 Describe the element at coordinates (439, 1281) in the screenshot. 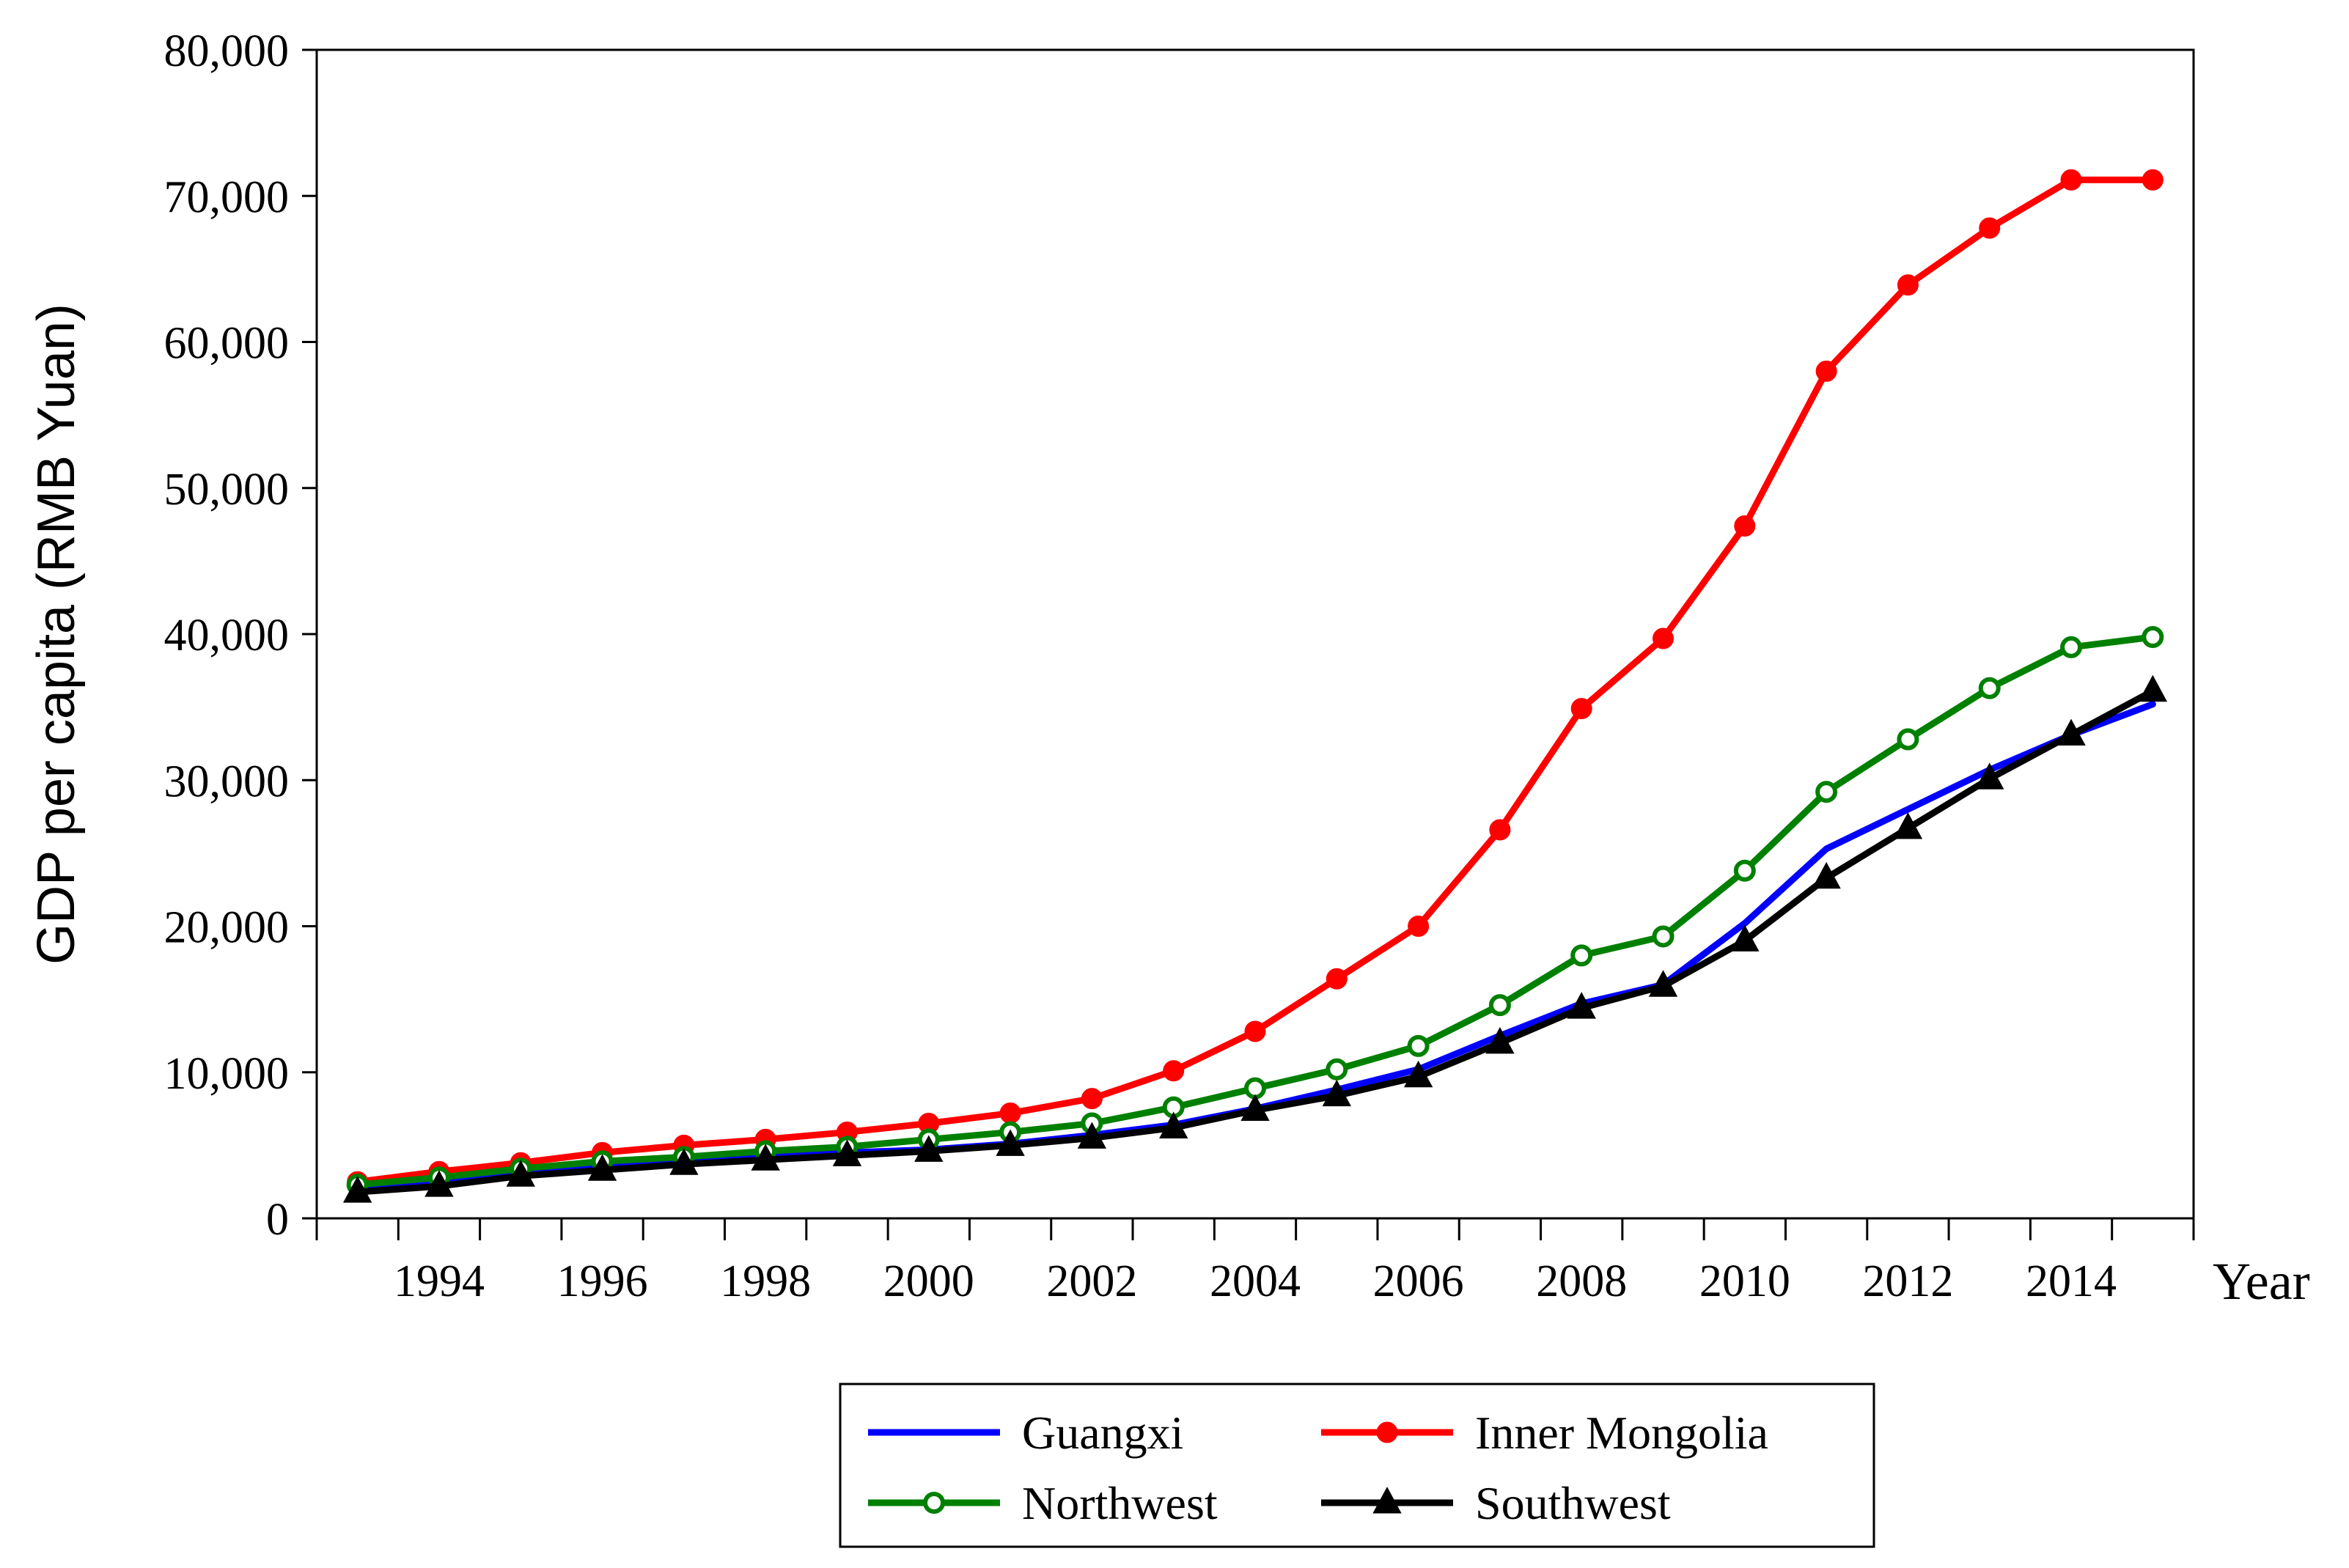

I see `x-tick-label: 1994` at that location.